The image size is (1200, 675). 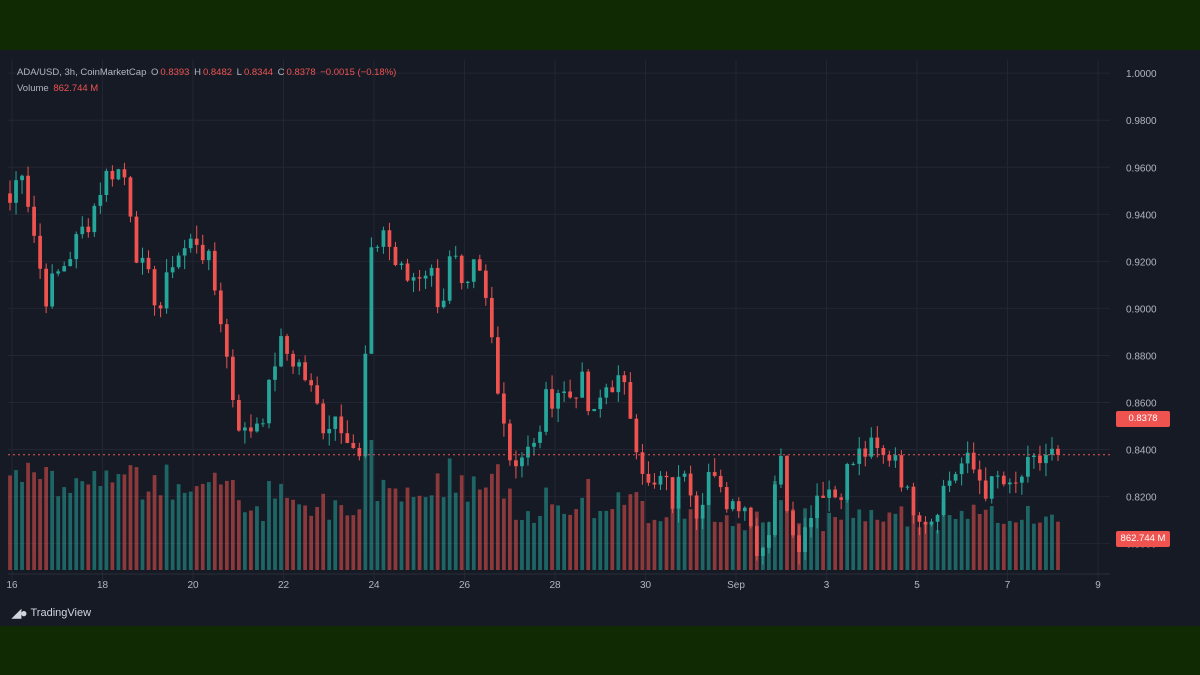 What do you see at coordinates (281, 72) in the screenshot?
I see `close-label: C` at bounding box center [281, 72].